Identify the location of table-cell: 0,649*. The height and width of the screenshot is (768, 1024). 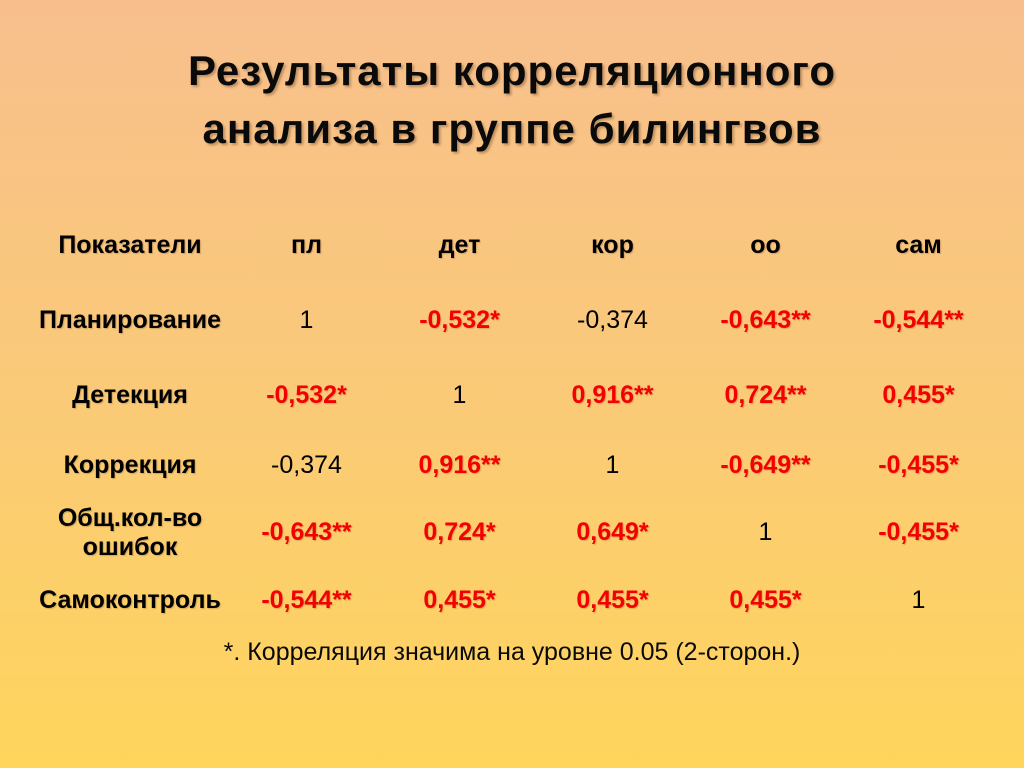
(612, 532).